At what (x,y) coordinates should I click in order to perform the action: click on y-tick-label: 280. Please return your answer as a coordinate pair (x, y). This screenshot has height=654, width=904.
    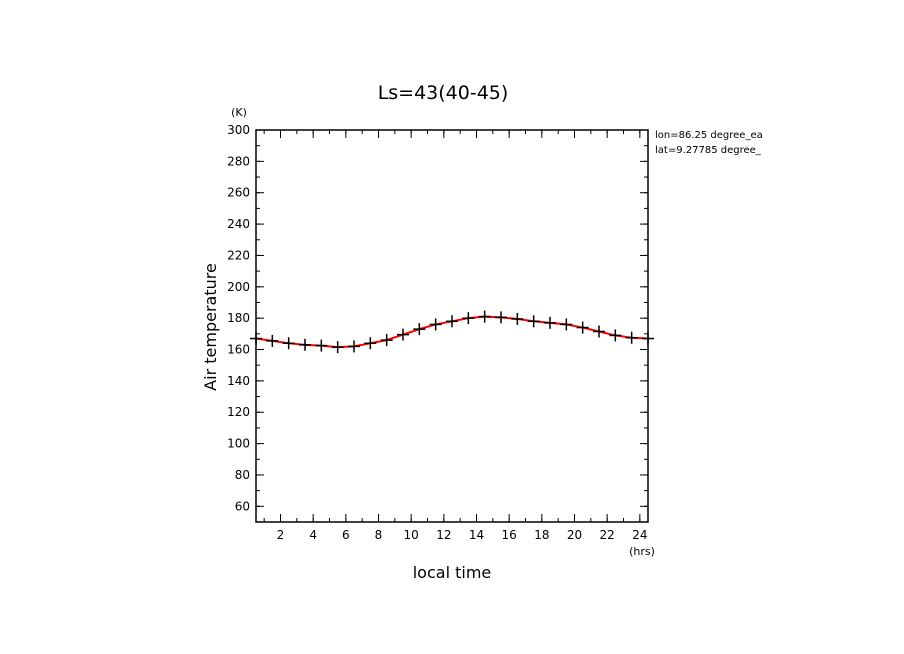
    Looking at the image, I should click on (238, 161).